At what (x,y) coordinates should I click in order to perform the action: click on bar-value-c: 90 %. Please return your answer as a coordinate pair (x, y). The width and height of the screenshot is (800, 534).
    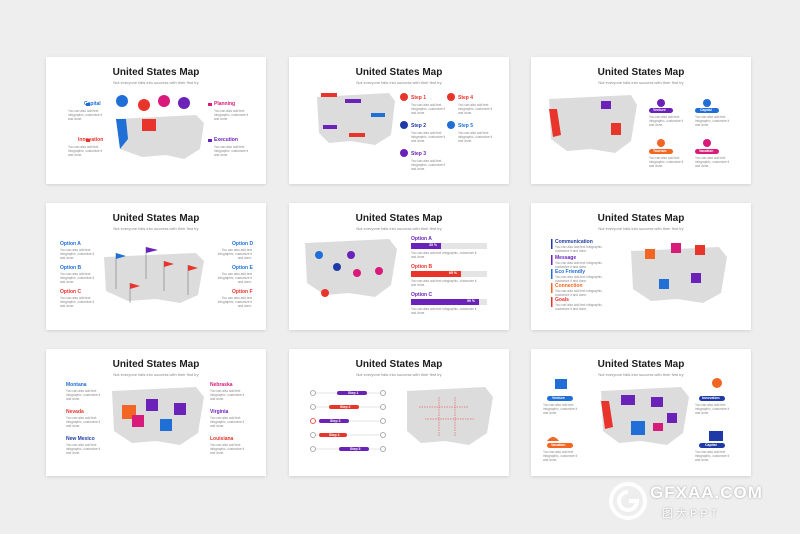
    Looking at the image, I should click on (471, 301).